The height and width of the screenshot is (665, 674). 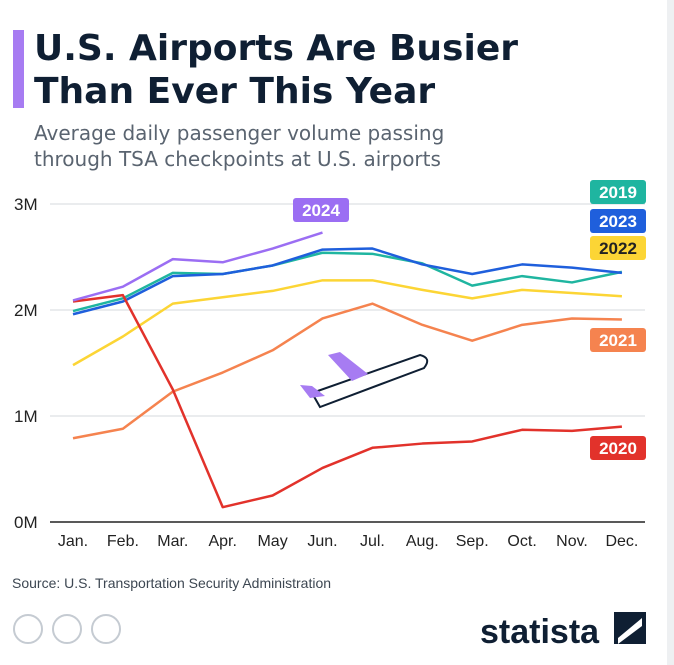 What do you see at coordinates (540, 632) in the screenshot?
I see `brand: statista` at bounding box center [540, 632].